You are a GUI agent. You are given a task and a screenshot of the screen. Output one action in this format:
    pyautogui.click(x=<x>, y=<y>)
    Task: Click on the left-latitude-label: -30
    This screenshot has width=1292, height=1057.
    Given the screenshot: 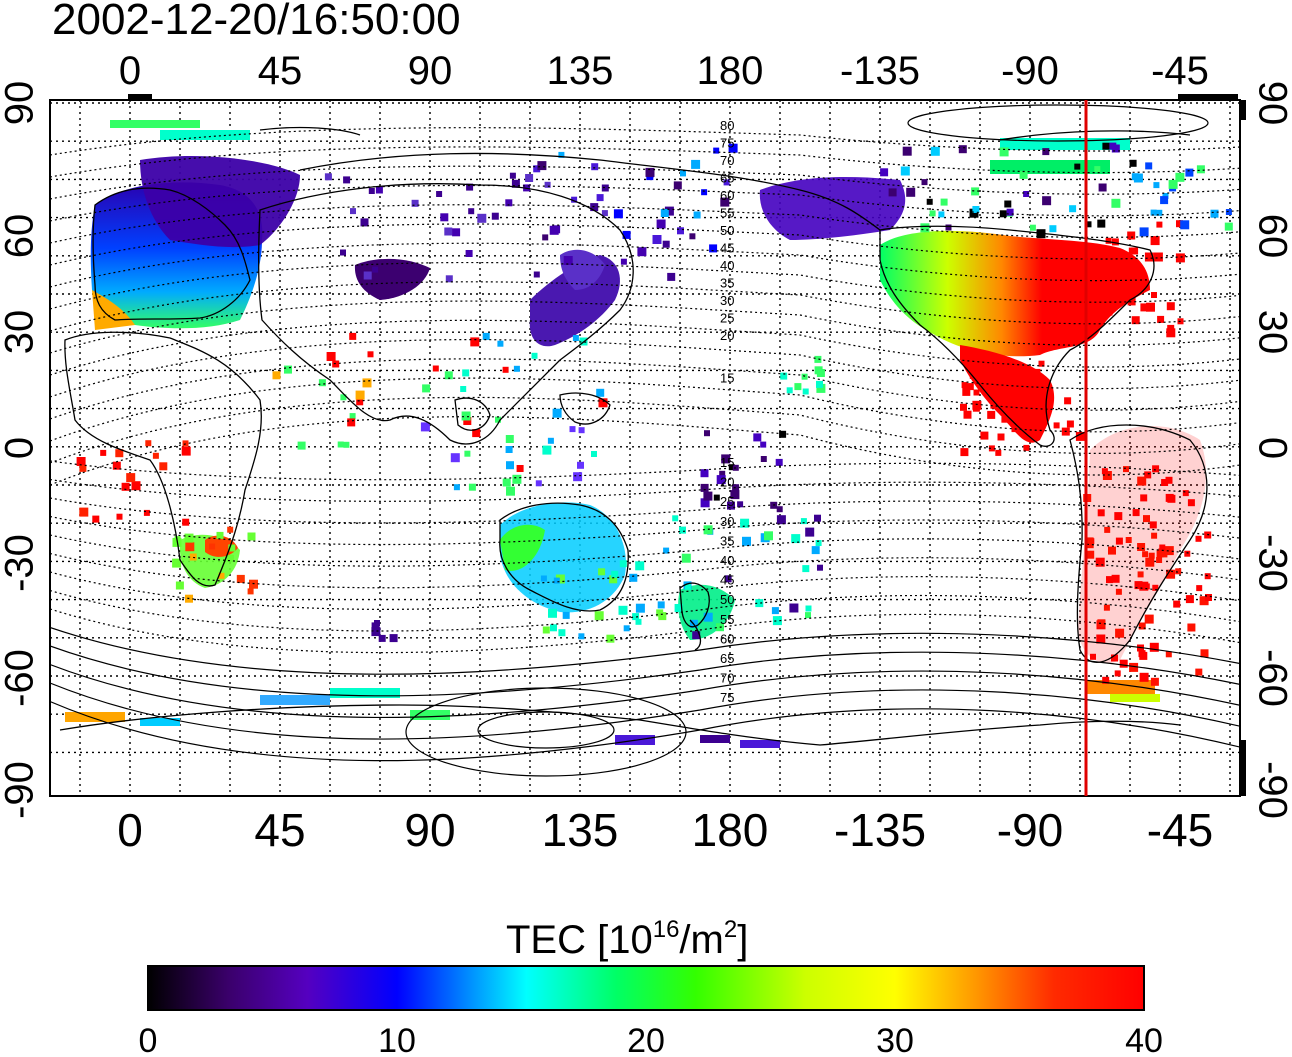 What is the action you would take?
    pyautogui.click(x=21, y=563)
    